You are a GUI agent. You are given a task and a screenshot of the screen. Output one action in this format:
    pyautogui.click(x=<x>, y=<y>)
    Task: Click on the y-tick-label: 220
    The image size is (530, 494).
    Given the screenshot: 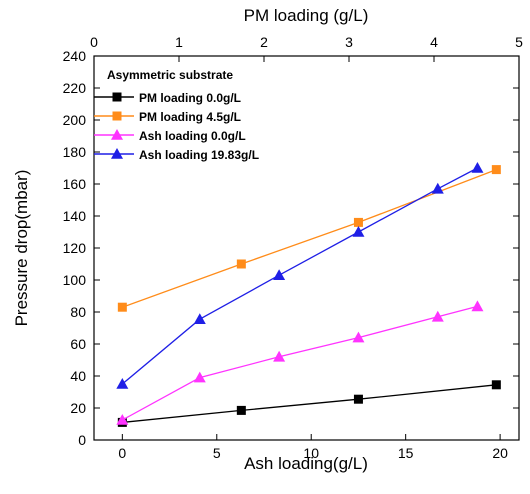 What is the action you would take?
    pyautogui.click(x=75, y=88)
    